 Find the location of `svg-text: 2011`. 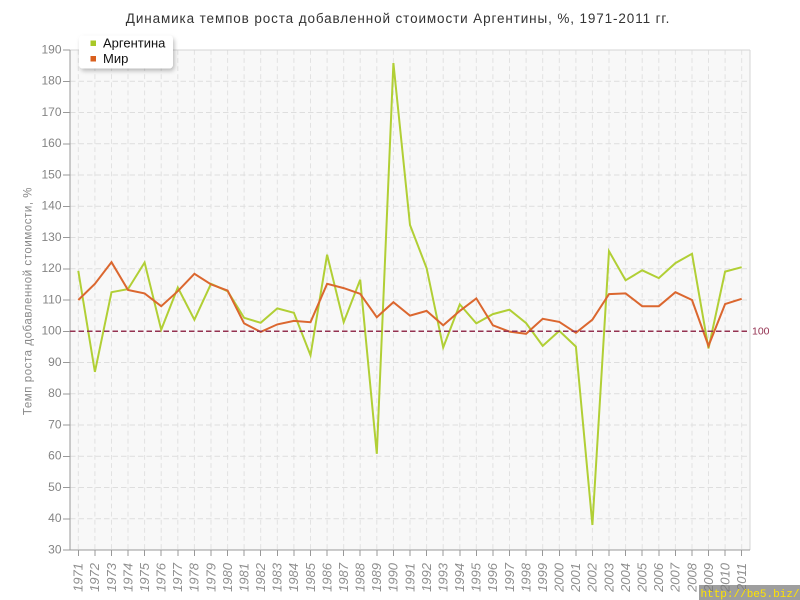

svg-text: 2011 is located at coordinates (741, 577).